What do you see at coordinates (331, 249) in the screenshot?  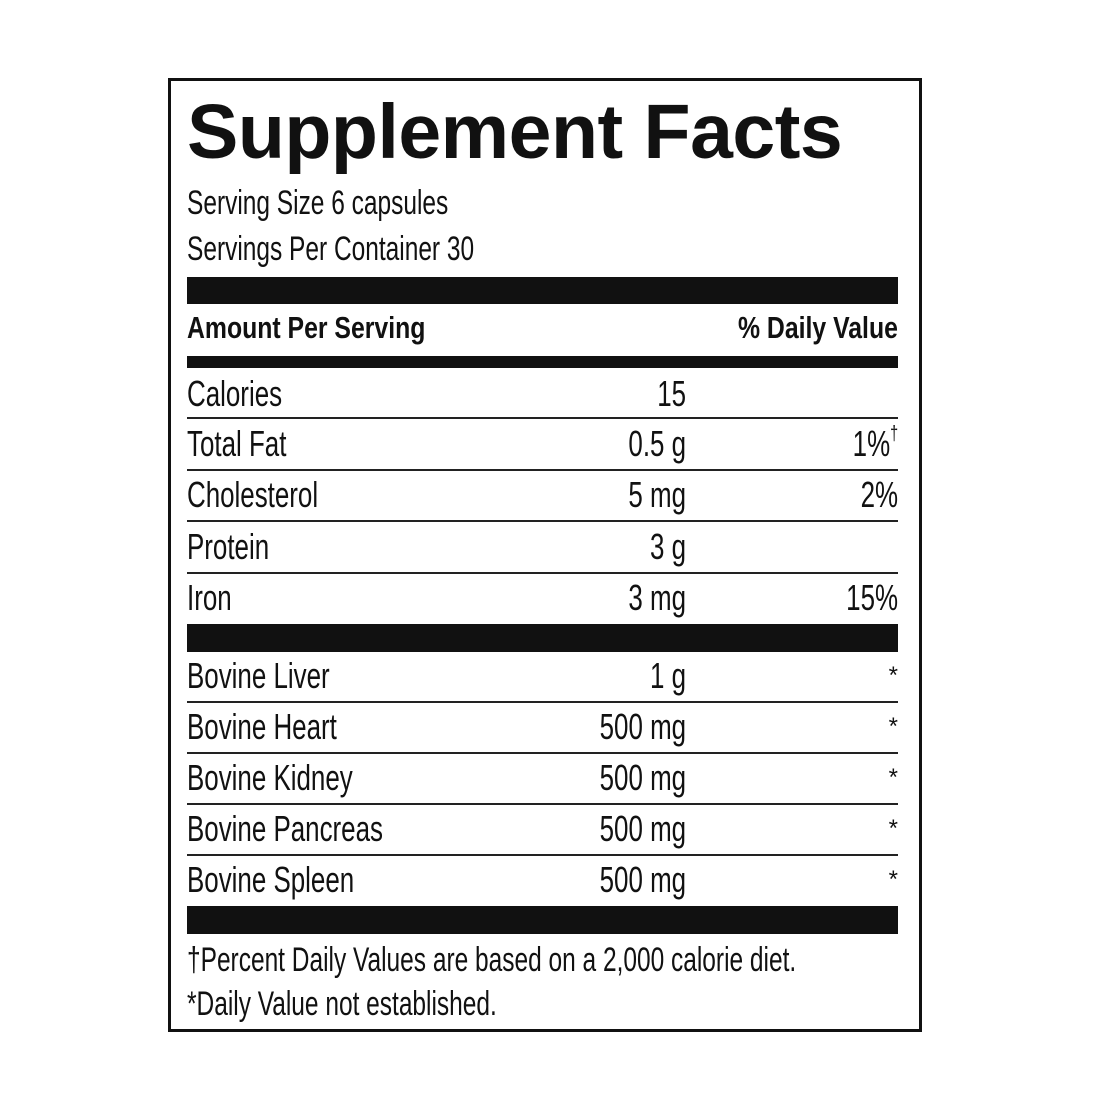 I see `servings-per-container-text: Servings Per Container 30` at bounding box center [331, 249].